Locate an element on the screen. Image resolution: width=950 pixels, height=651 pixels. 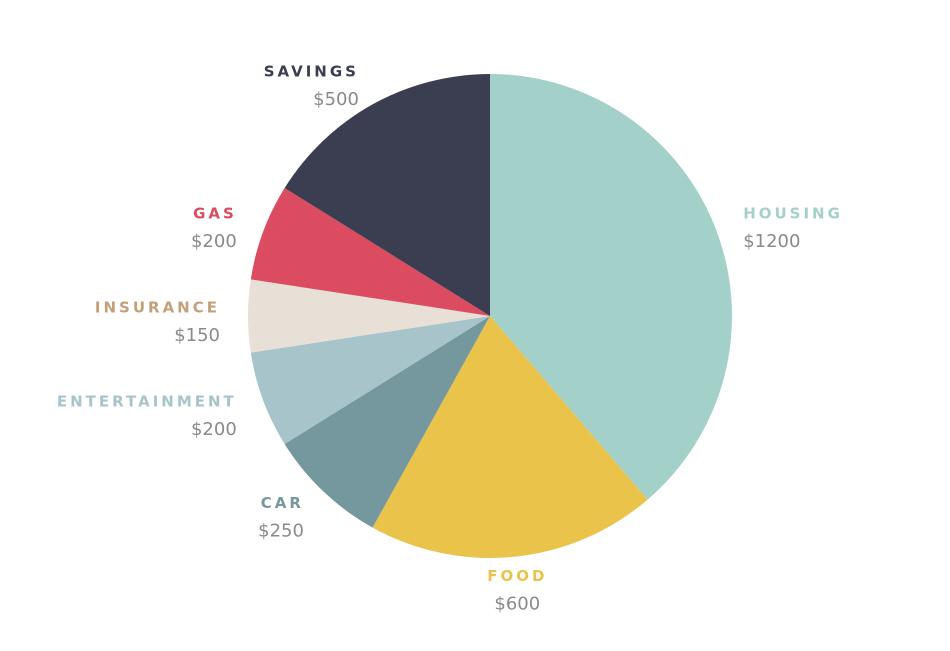
slice-label: GAS is located at coordinates (215, 214).